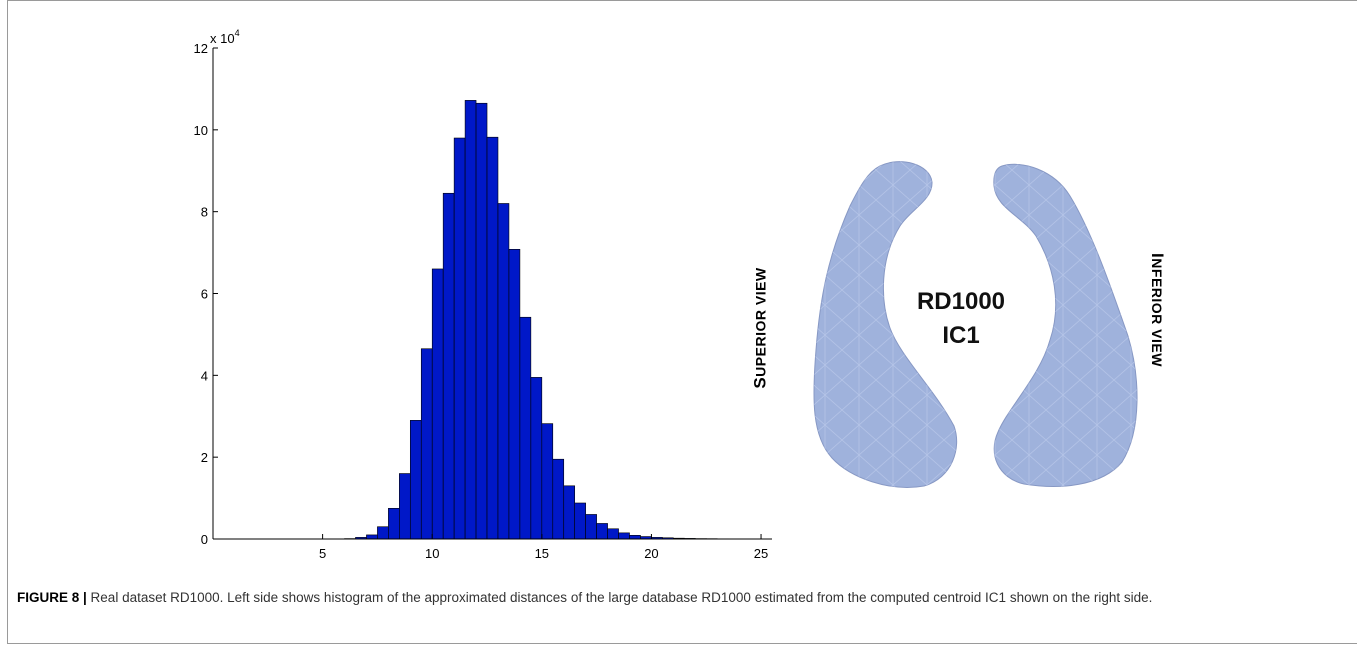 The height and width of the screenshot is (645, 1358). What do you see at coordinates (885, 324) in the screenshot?
I see `left-mesh-facets` at bounding box center [885, 324].